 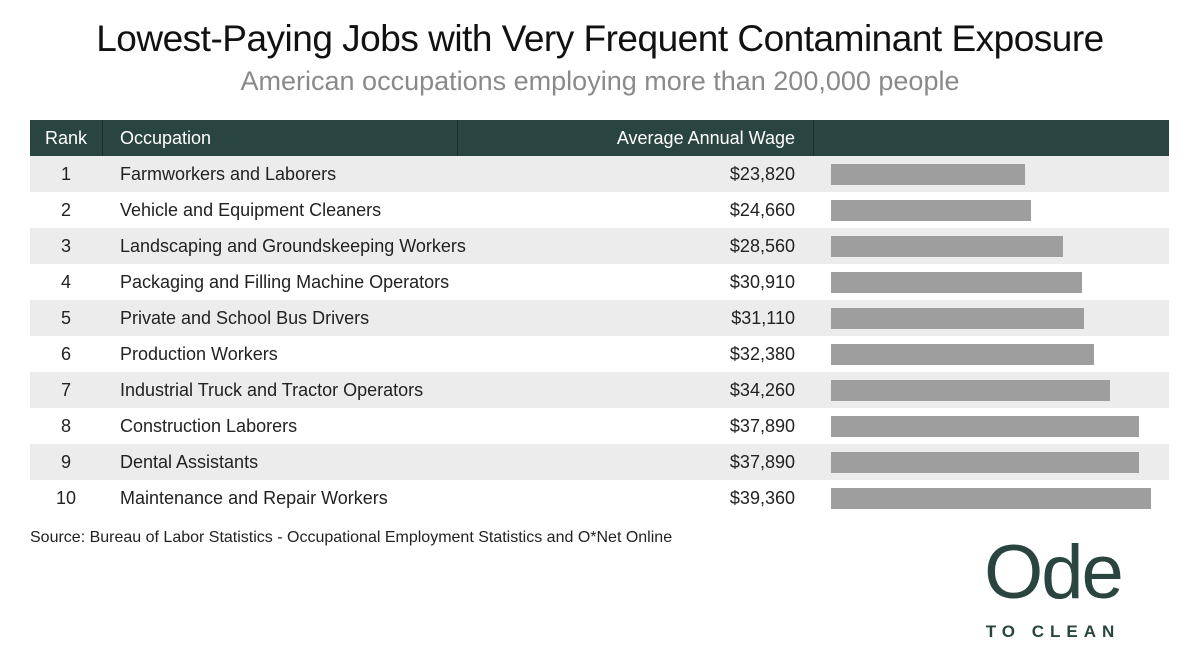 What do you see at coordinates (762, 498) in the screenshot?
I see `wage-cell: $39,360` at bounding box center [762, 498].